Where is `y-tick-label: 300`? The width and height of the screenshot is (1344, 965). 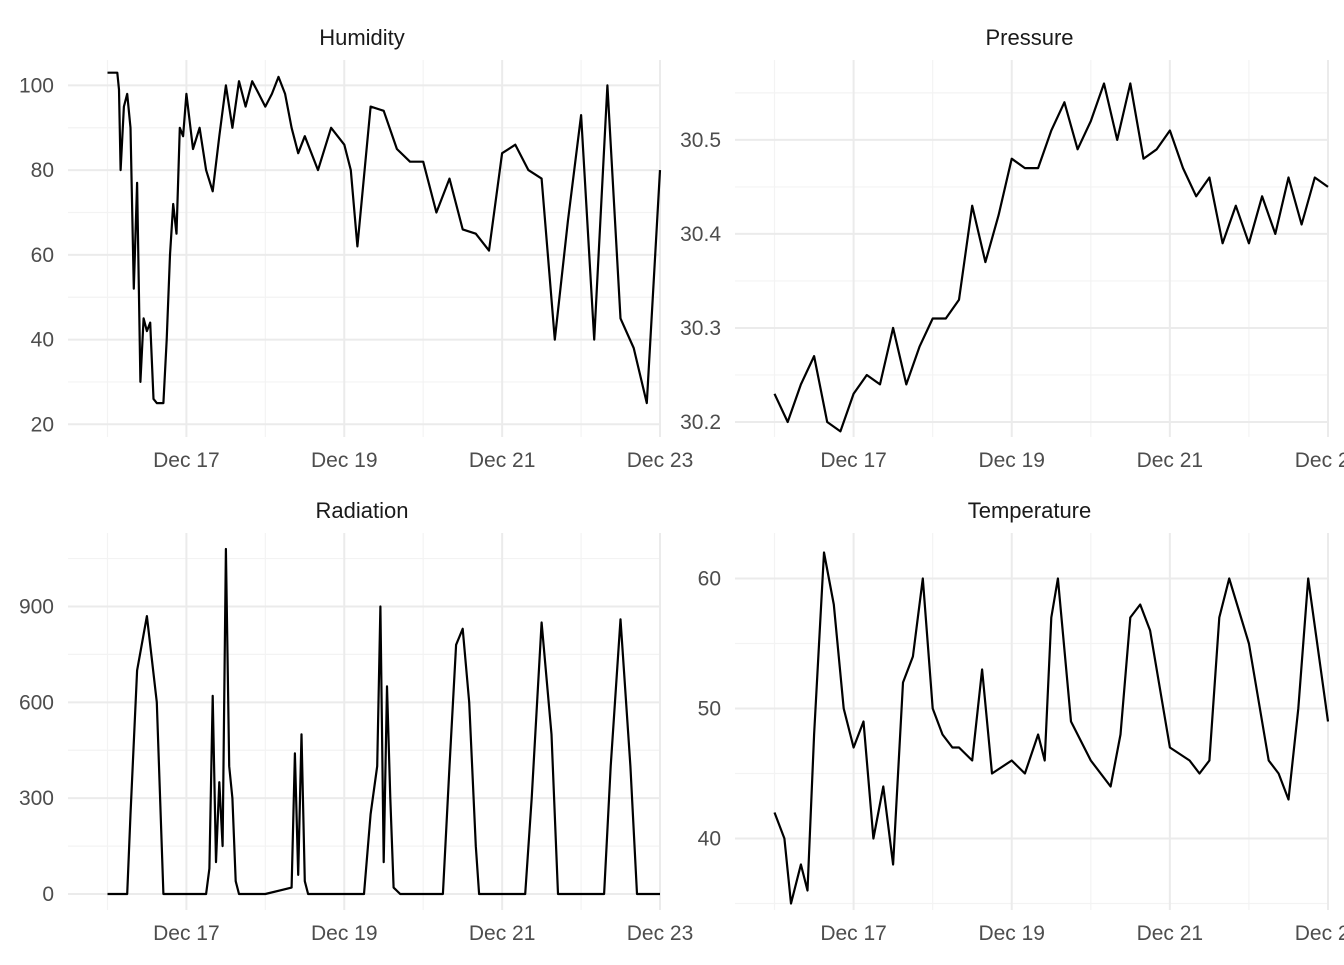
y-tick-label: 300 is located at coordinates (36, 798).